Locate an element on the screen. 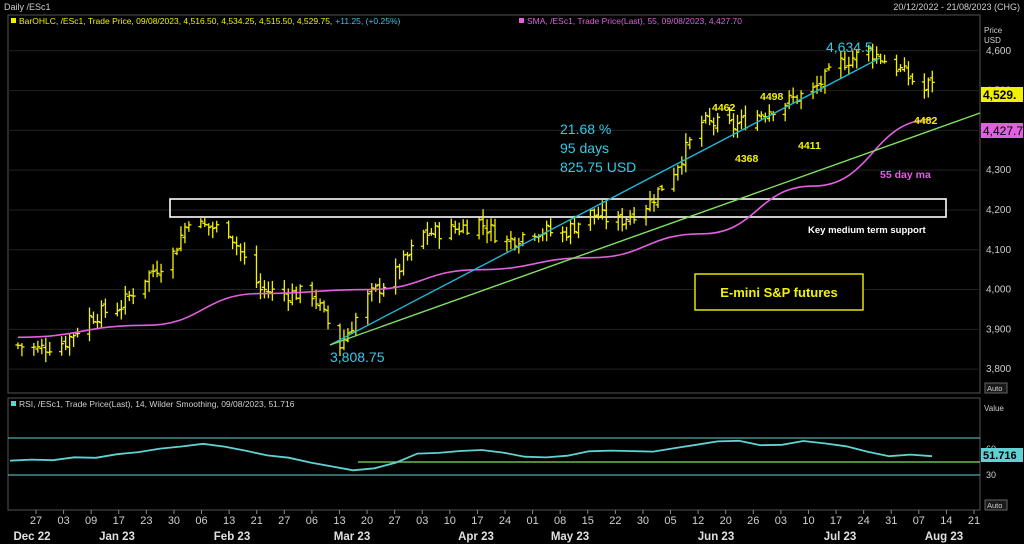 This screenshot has width=1024, height=544. day-tick-label: 12 is located at coordinates (698, 521).